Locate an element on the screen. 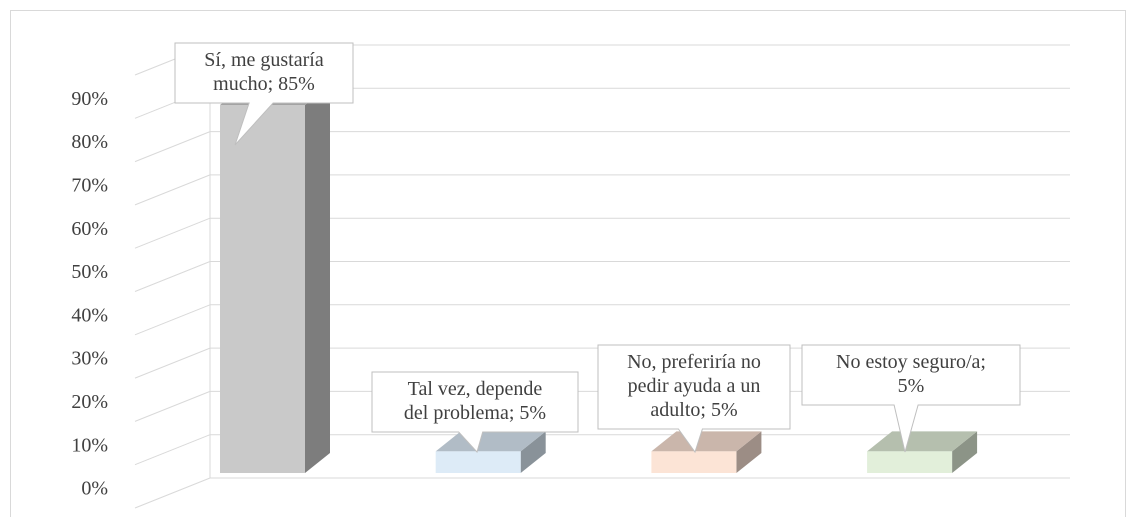  data-label-line: del problema; 5% is located at coordinates (475, 413).